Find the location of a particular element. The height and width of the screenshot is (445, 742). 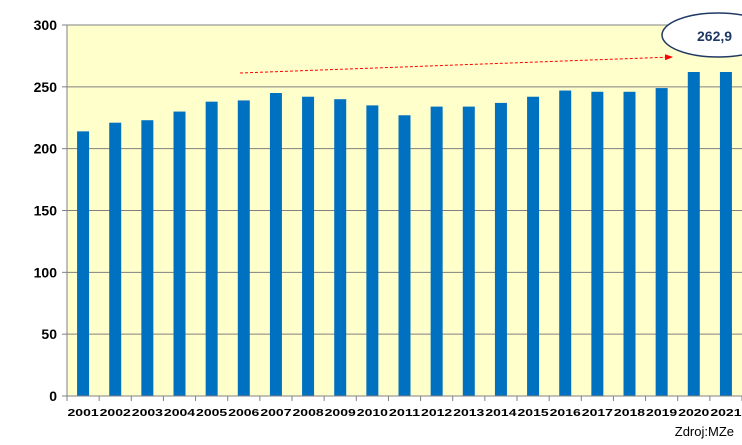

trend-arrow is located at coordinates (456, 64).